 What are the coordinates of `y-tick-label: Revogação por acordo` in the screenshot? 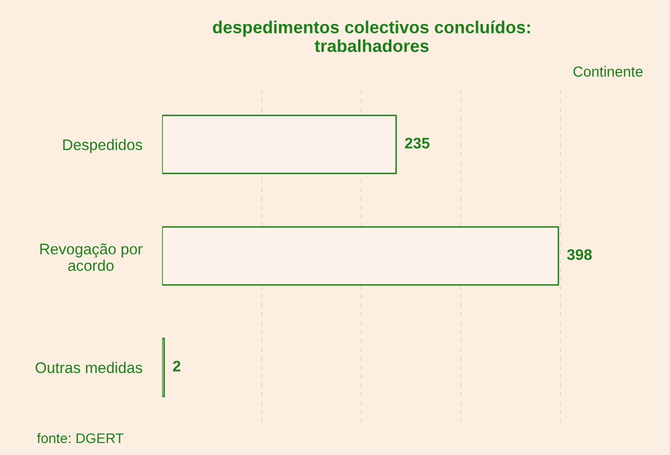 It's located at (91, 257).